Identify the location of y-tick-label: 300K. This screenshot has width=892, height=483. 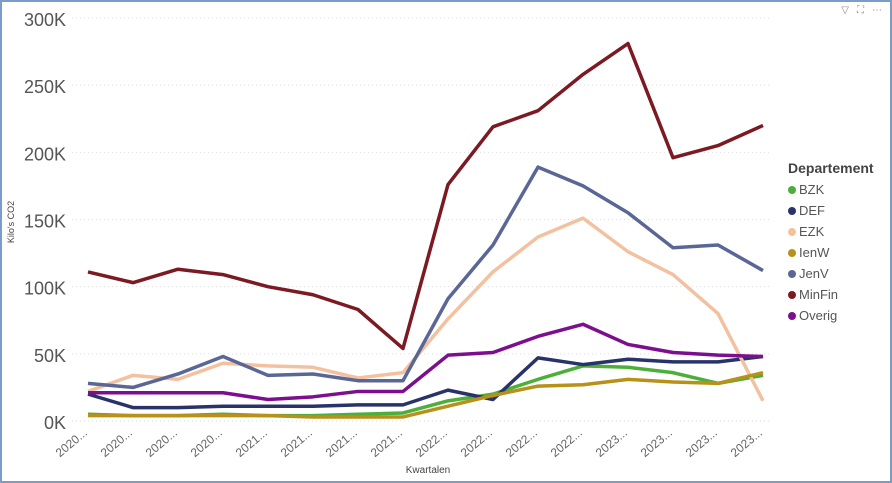
(45, 20).